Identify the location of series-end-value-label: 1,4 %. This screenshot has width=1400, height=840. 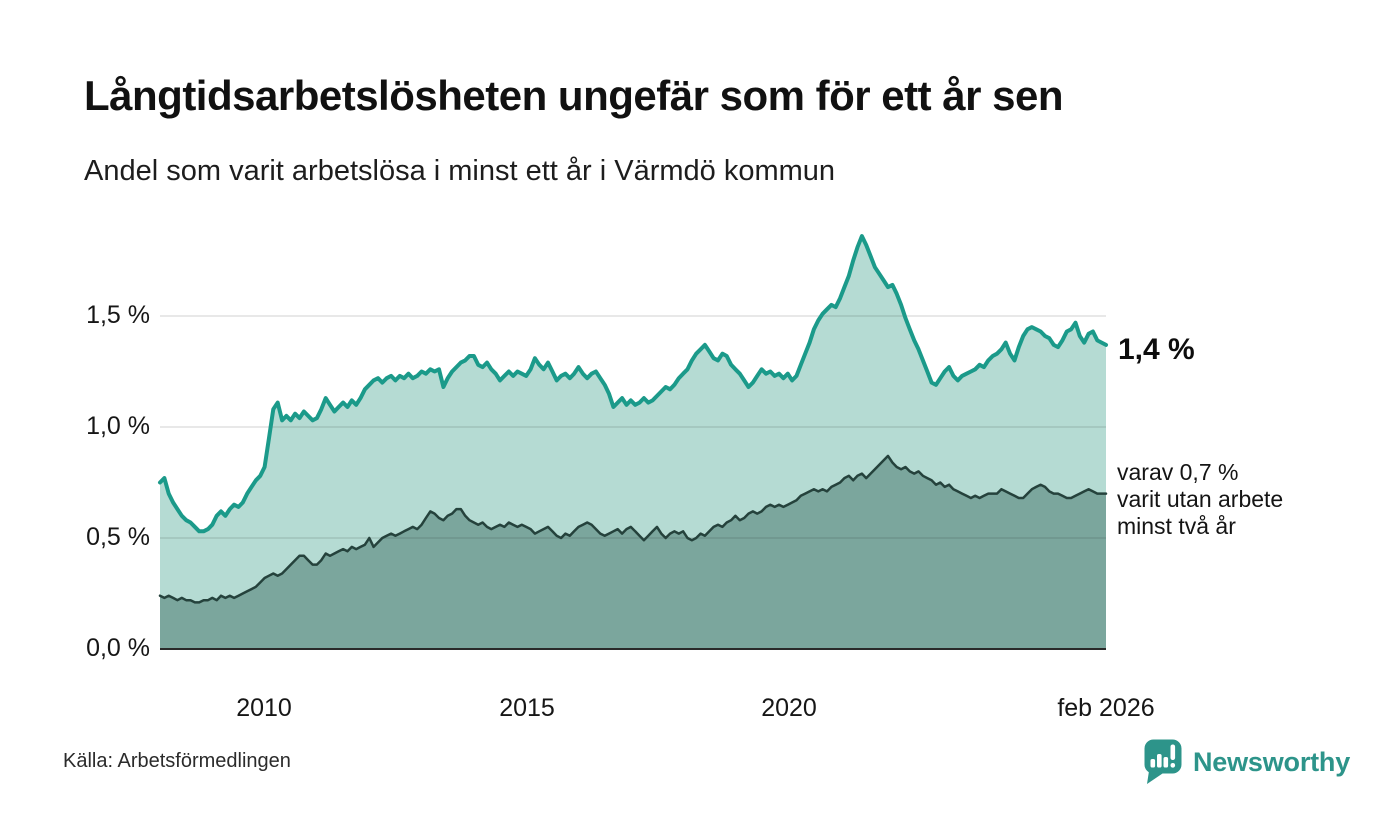
(1156, 349).